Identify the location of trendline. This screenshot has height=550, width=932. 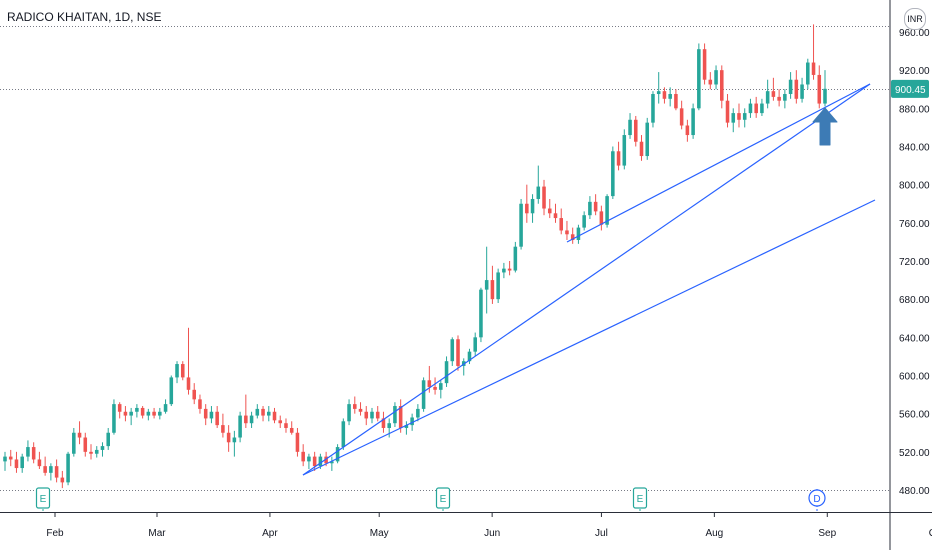
(718, 163).